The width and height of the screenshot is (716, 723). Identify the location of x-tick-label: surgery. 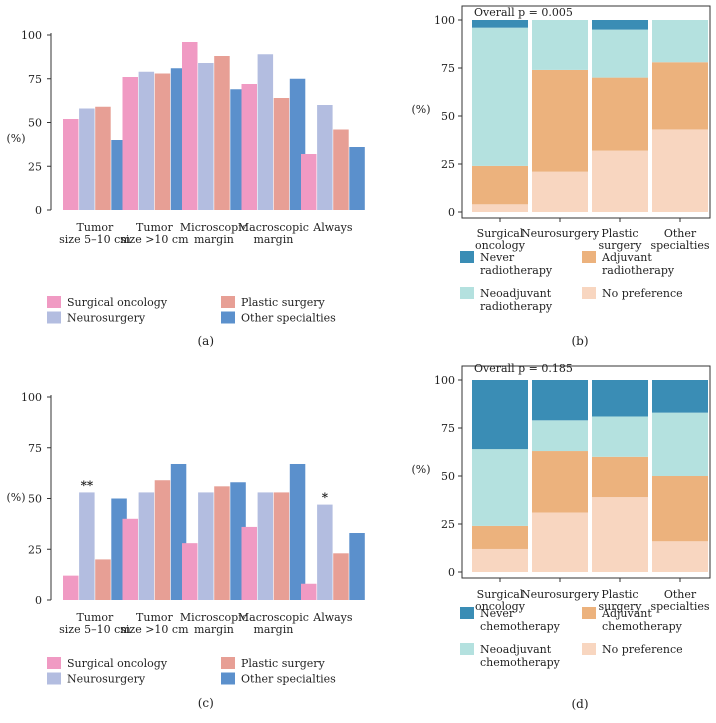
(620, 245).